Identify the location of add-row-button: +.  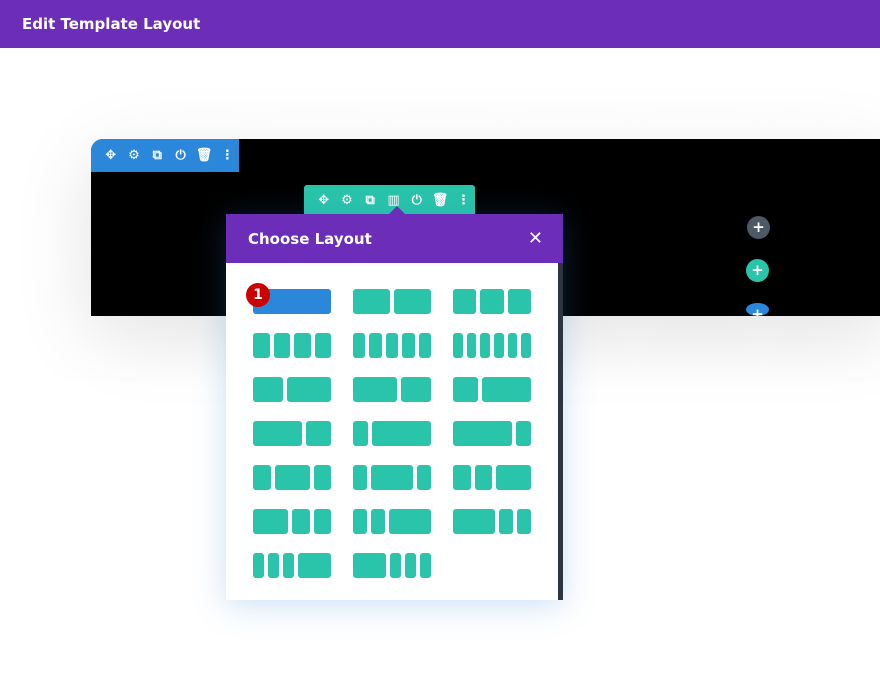
(757, 270).